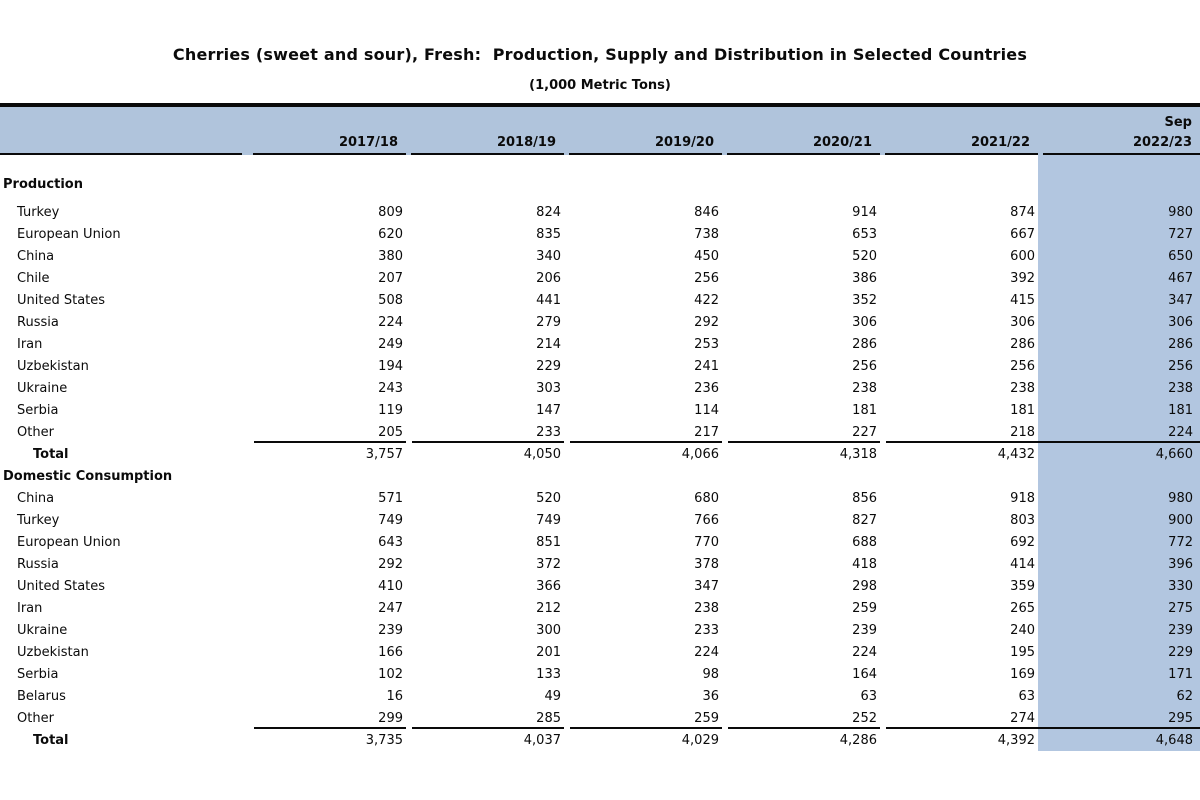  I want to click on value-cell: 846, so click(706, 212).